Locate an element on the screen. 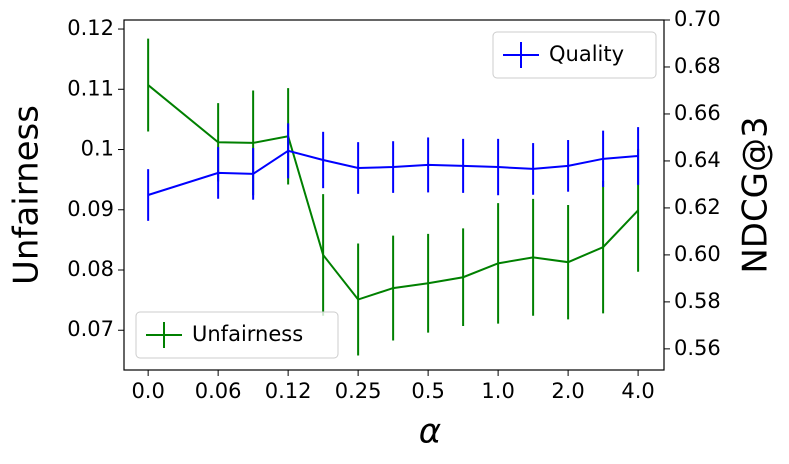  y-tick-label: 0.1 is located at coordinates (97, 149).